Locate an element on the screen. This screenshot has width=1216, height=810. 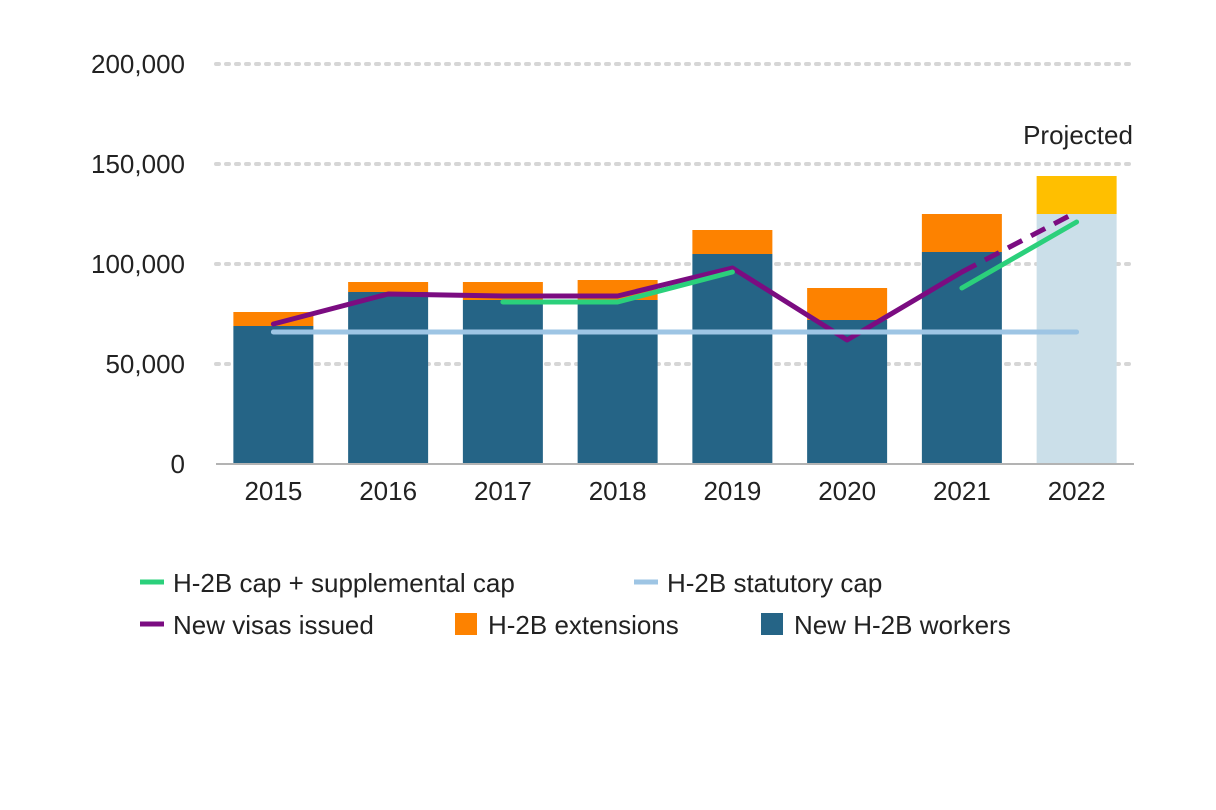
x-tick-label: 2018 is located at coordinates (618, 491).